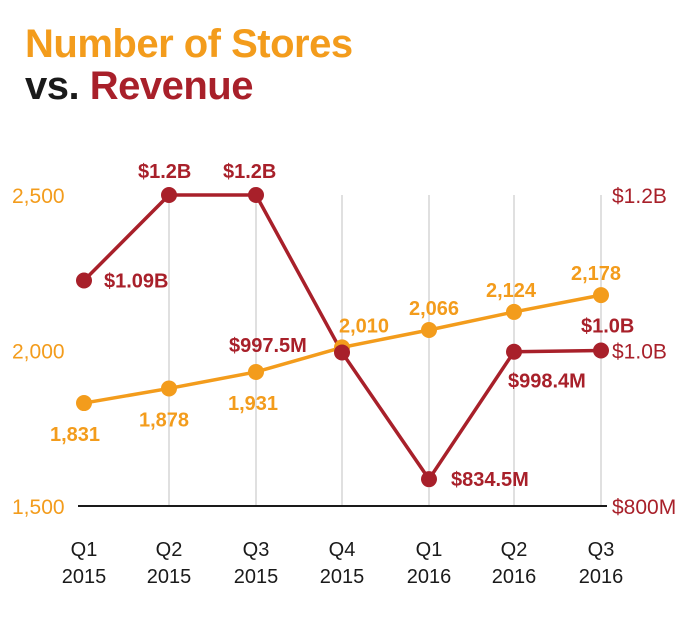 Image resolution: width=700 pixels, height=619 pixels. Describe the element at coordinates (639, 352) in the screenshot. I see `right-tick-label: $1.0B` at that location.